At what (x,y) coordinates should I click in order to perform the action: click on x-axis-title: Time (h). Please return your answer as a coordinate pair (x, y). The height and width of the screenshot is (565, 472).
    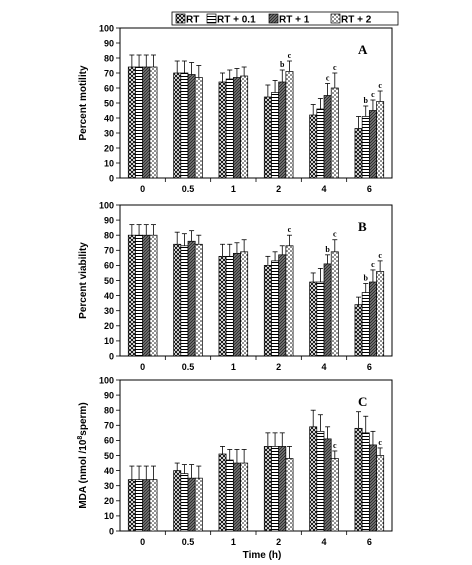
    Looking at the image, I should click on (262, 555).